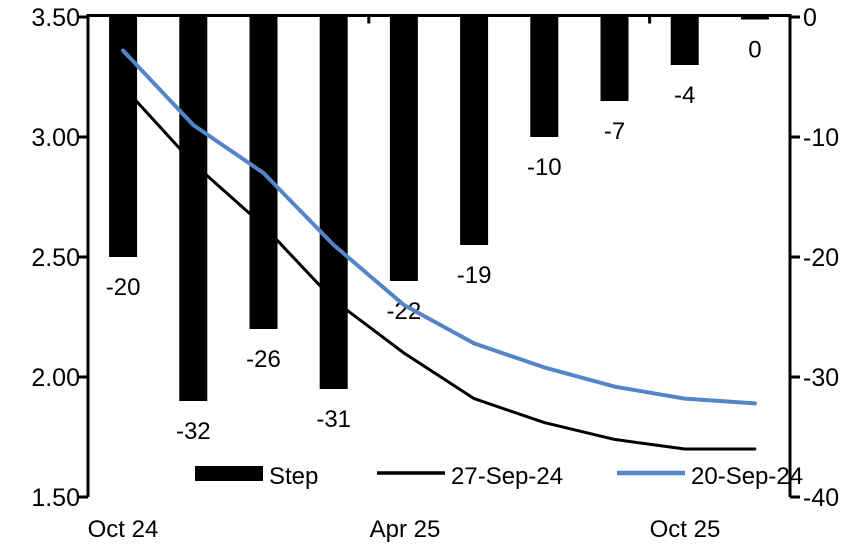  What do you see at coordinates (810, 18) in the screenshot?
I see `right-axis-tick: 0` at bounding box center [810, 18].